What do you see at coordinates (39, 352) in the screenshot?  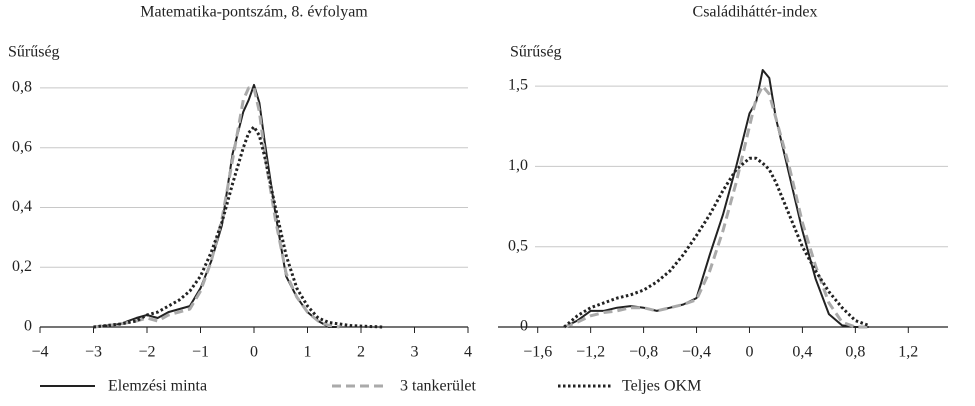 I see `x-tick-label: −4` at bounding box center [39, 352].